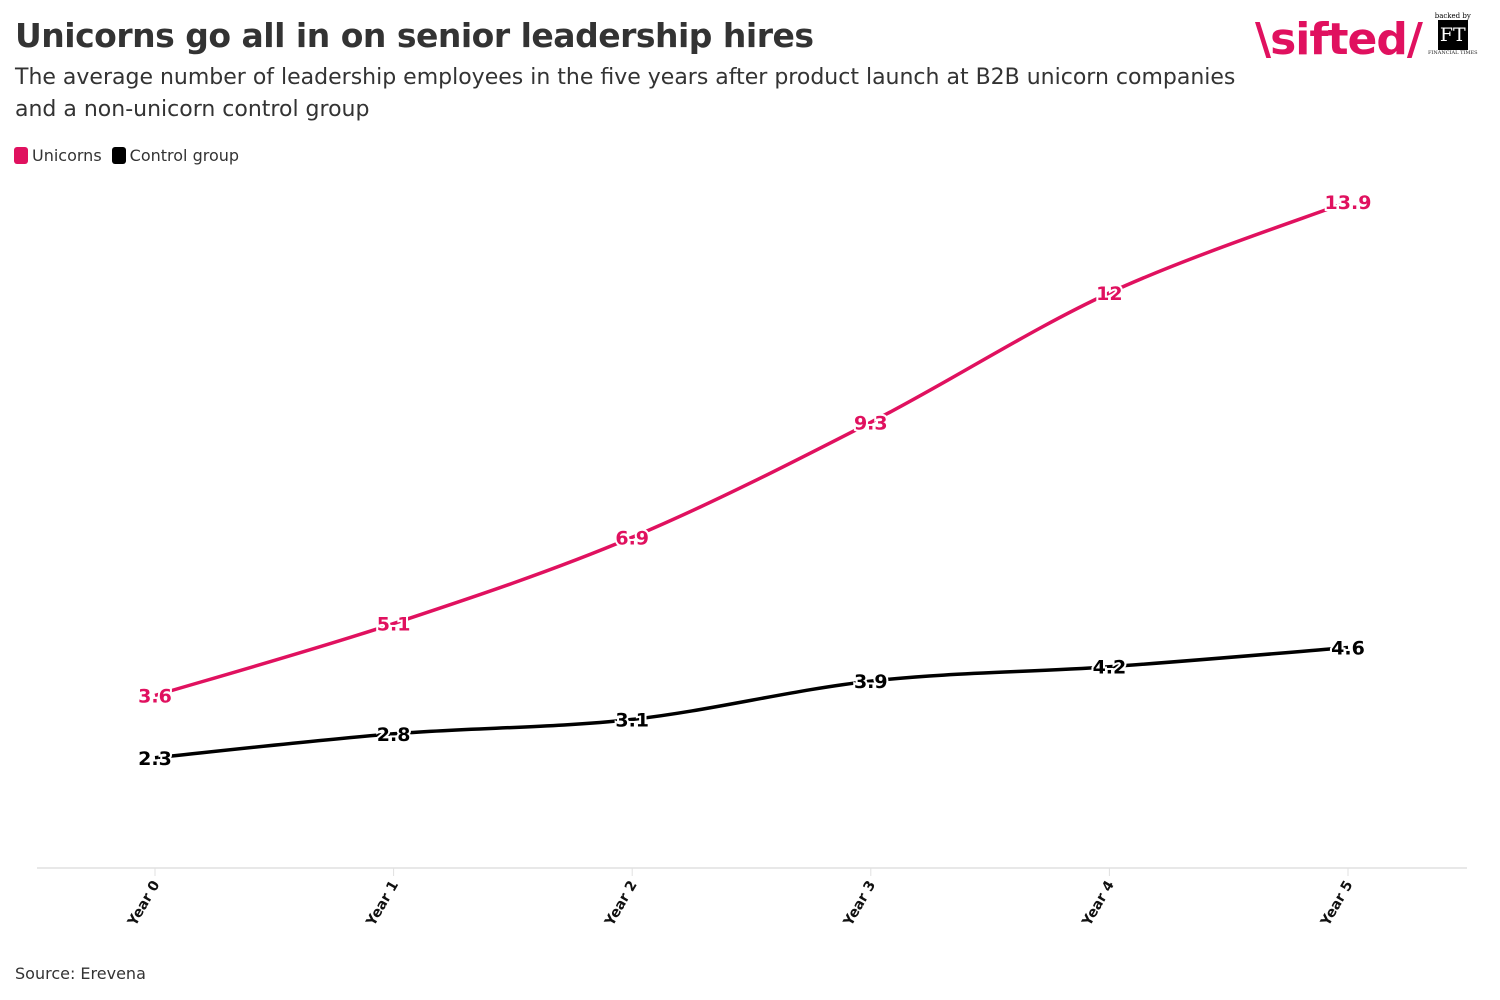  What do you see at coordinates (1348, 649) in the screenshot?
I see `data-label: 4.6` at bounding box center [1348, 649].